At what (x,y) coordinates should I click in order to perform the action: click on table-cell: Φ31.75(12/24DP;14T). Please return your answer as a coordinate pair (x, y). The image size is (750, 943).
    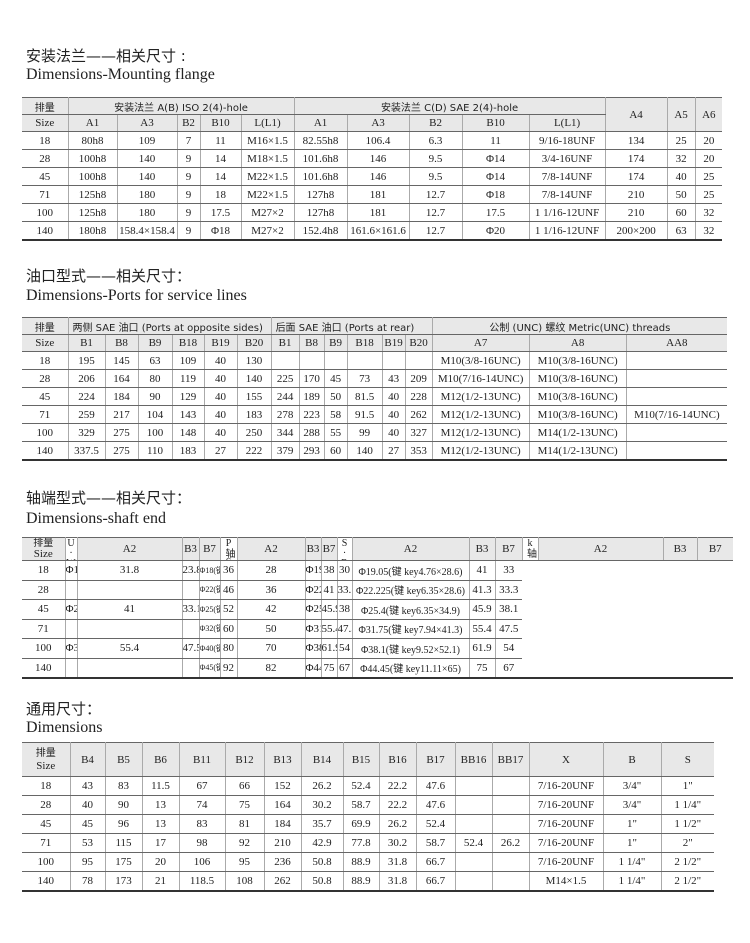
    Looking at the image, I should click on (313, 628).